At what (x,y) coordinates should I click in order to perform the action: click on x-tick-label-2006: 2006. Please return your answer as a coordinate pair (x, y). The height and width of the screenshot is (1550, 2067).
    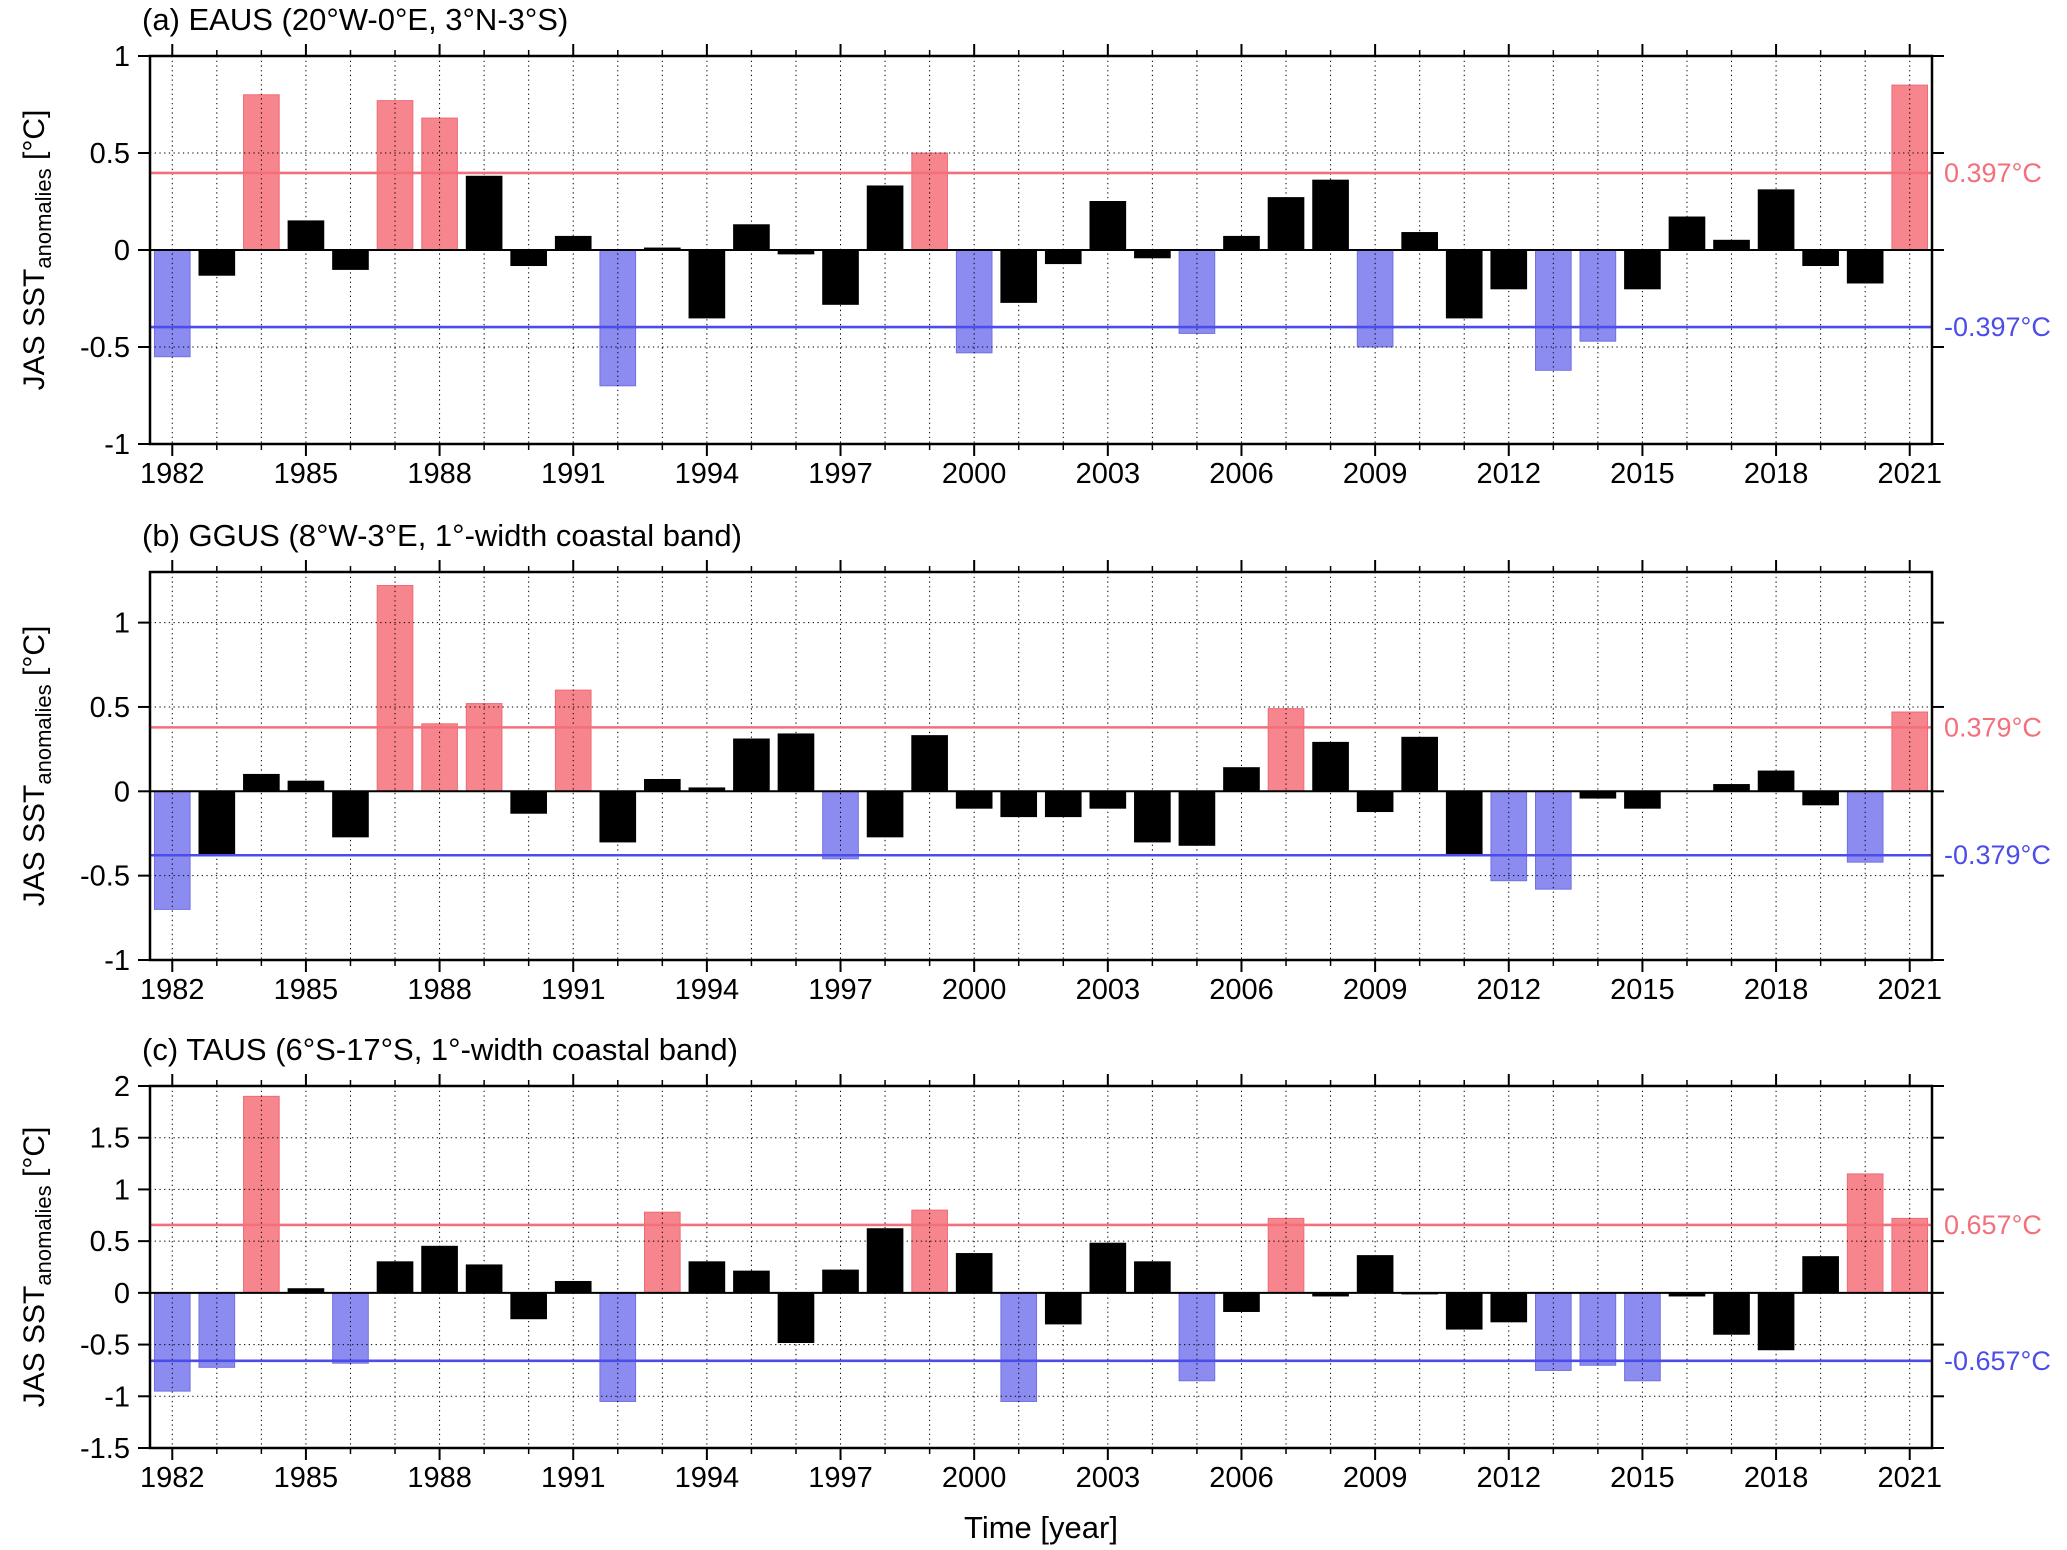
    Looking at the image, I should click on (1241, 474).